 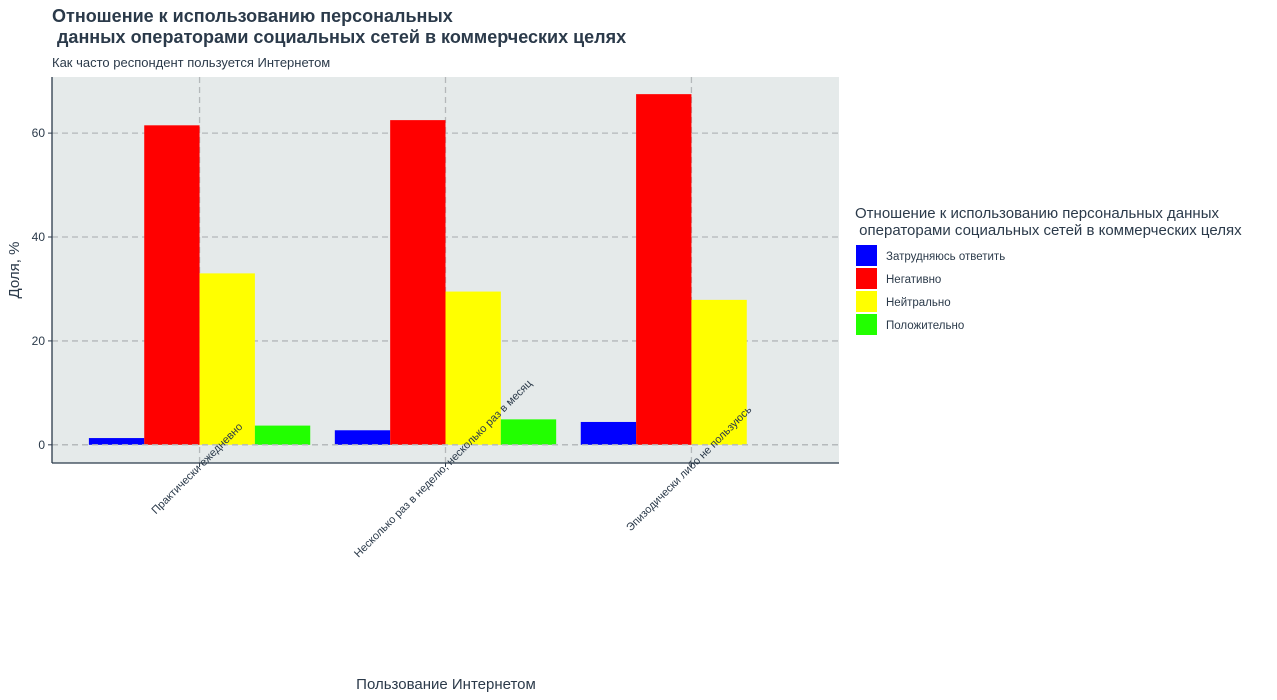 What do you see at coordinates (918, 303) in the screenshot?
I see `legend-label: Нейтрально` at bounding box center [918, 303].